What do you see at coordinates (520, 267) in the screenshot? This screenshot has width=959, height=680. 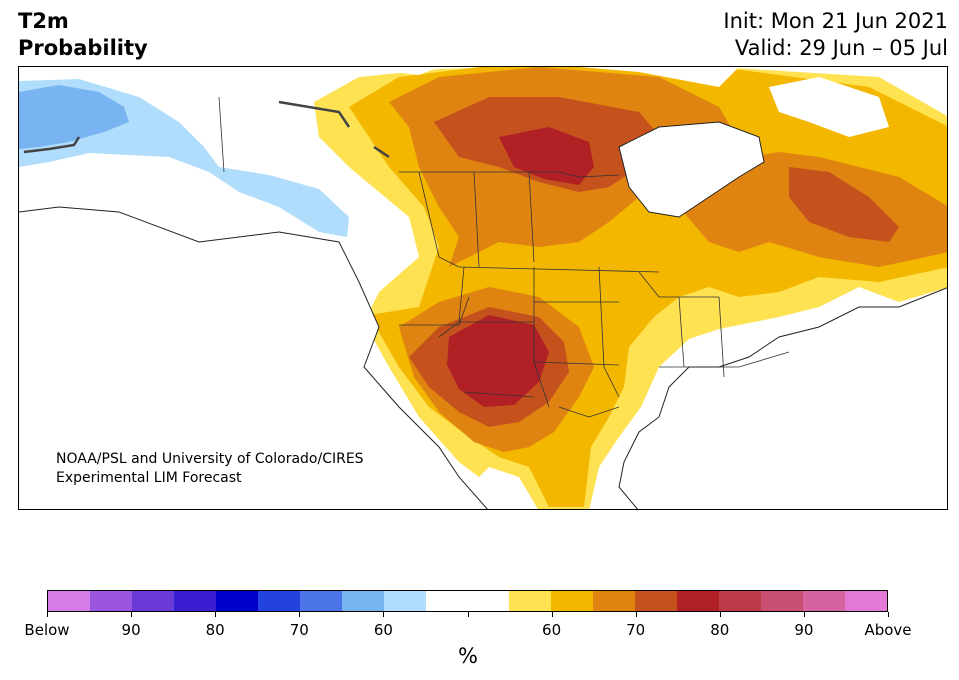 I see `warm-90-region` at bounding box center [520, 267].